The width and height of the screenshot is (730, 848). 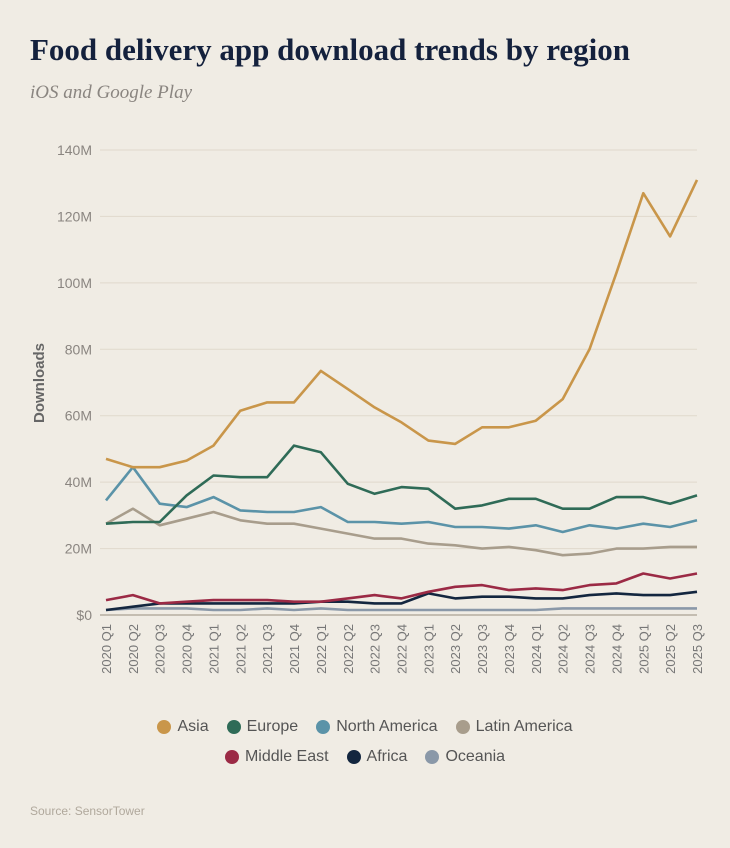 I want to click on x-tick-label: 2020 Q3, so click(x=160, y=649).